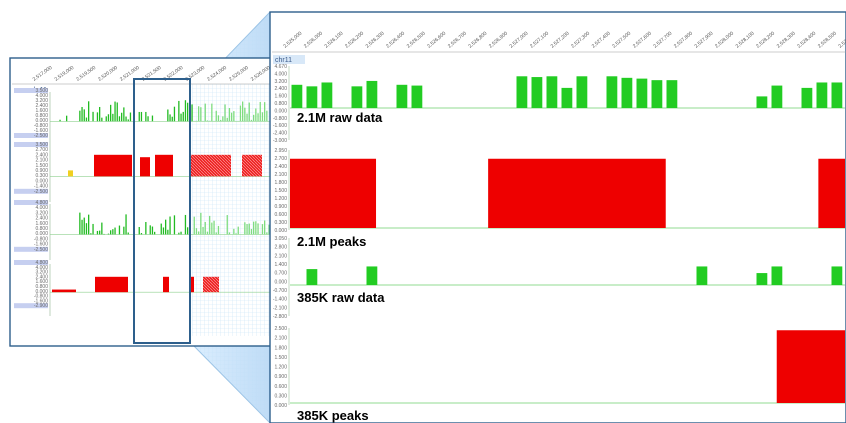 This screenshot has width=846, height=423. What do you see at coordinates (41, 203) in the screenshot?
I see `overview-axis-tick: 4.800` at bounding box center [41, 203].